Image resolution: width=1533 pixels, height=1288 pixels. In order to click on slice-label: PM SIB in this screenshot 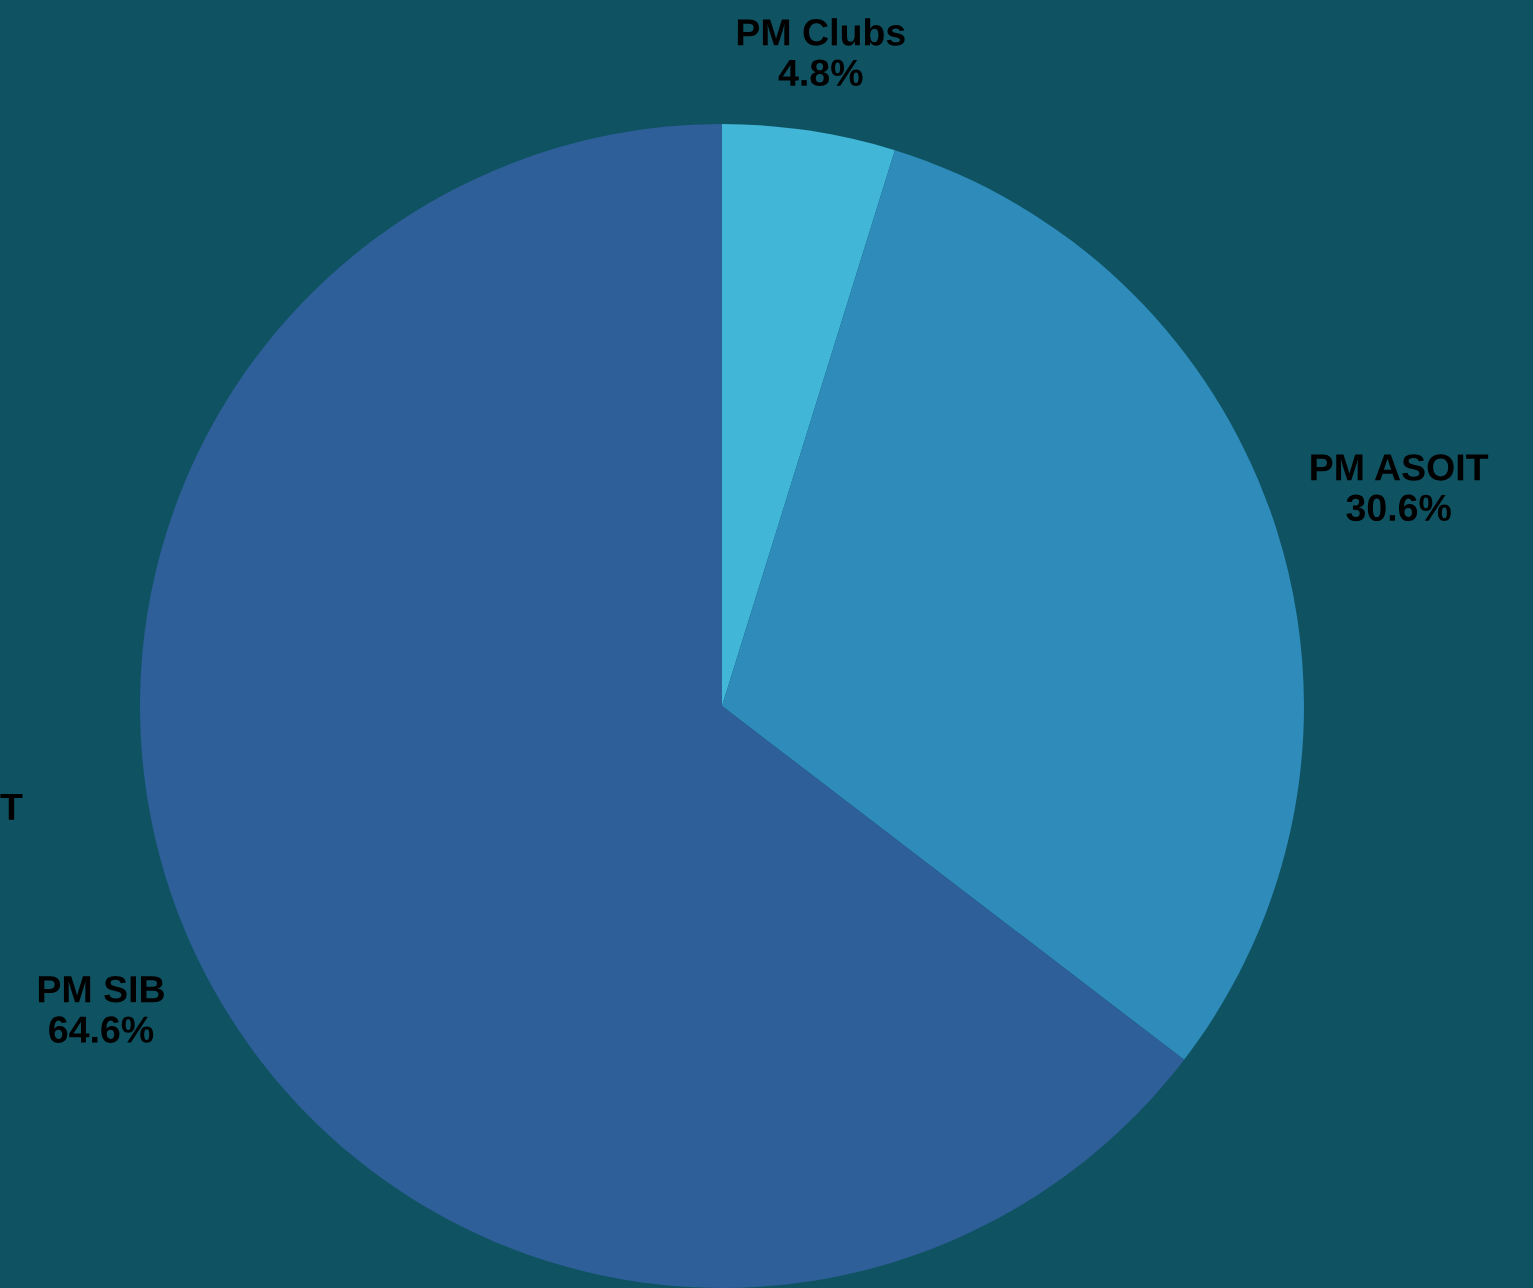, I will do `click(101, 989)`.